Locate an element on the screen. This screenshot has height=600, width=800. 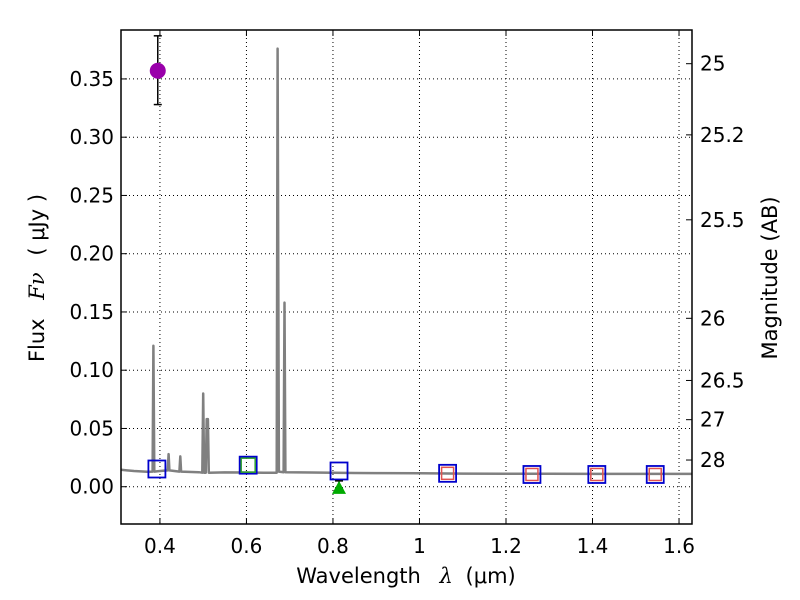
x-axis-title: Wavelength λ (μm) is located at coordinates (405, 576).